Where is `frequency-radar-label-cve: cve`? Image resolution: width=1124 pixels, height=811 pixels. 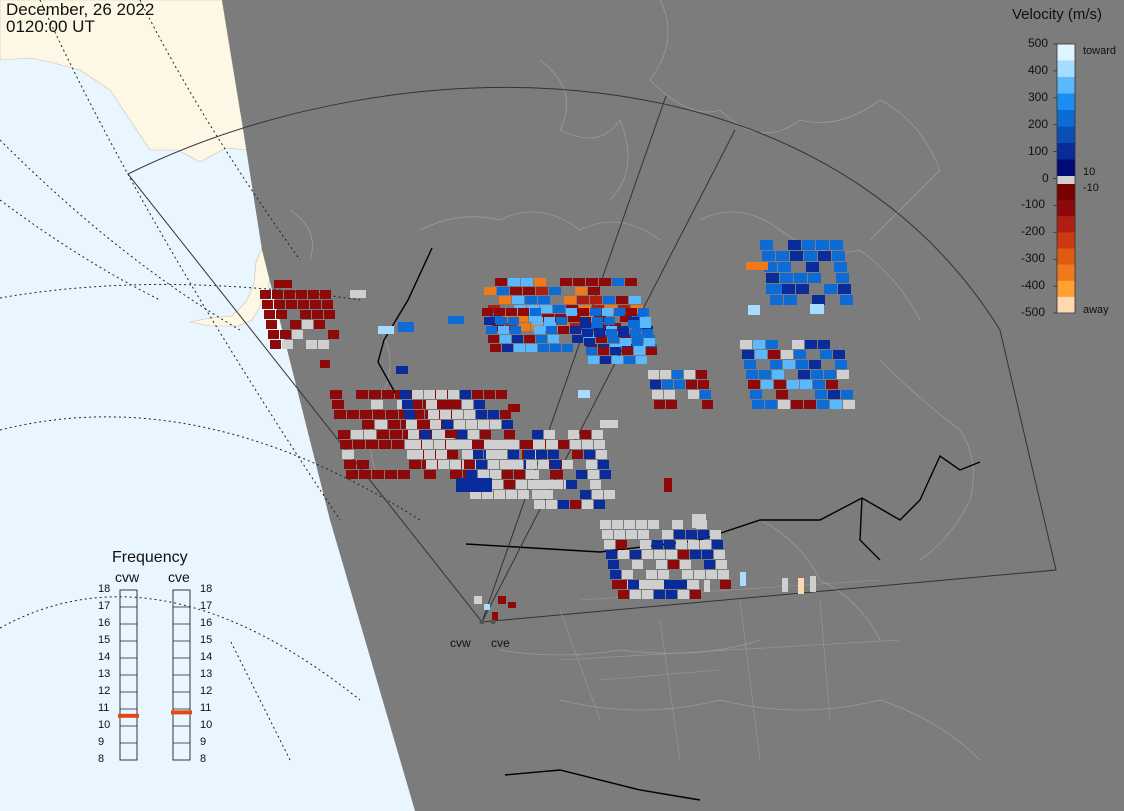
frequency-radar-label-cve: cve is located at coordinates (179, 577).